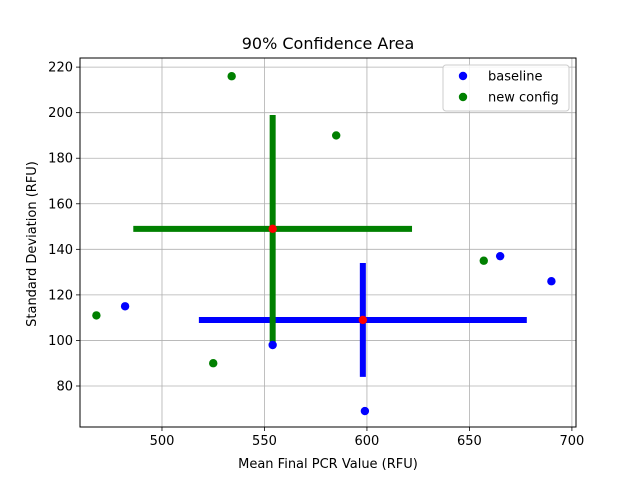 Image resolution: width=640 pixels, height=480 pixels. Describe the element at coordinates (64, 228) in the screenshot. I see `y-axis: 80 100 120 140 160 180 200 220` at that location.